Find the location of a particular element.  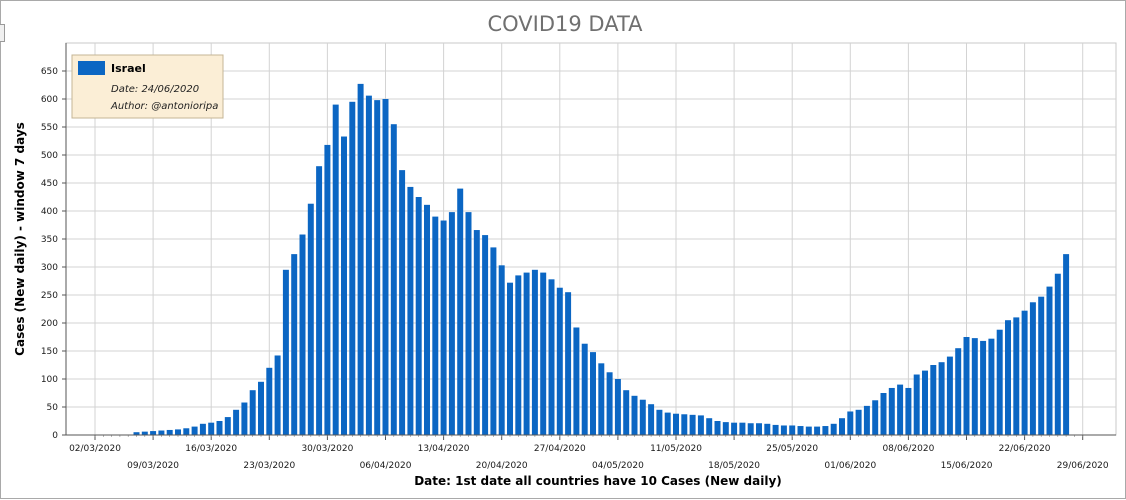

y-tick-label: 250 is located at coordinates (49, 296).